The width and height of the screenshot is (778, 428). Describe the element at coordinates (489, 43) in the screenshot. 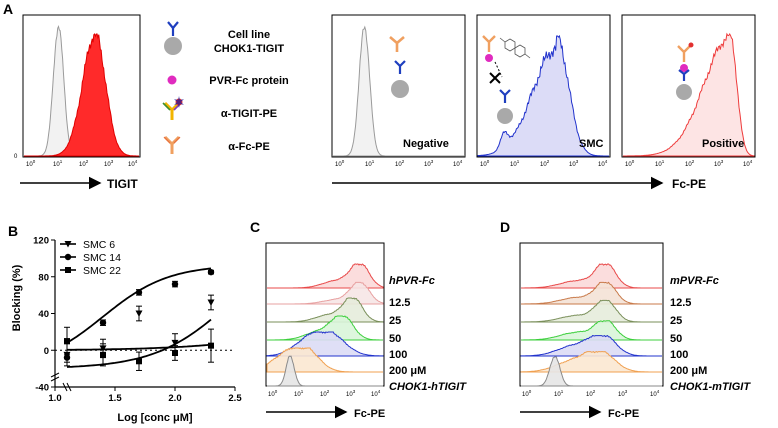

I see `anti-fc-pe-icon` at that location.